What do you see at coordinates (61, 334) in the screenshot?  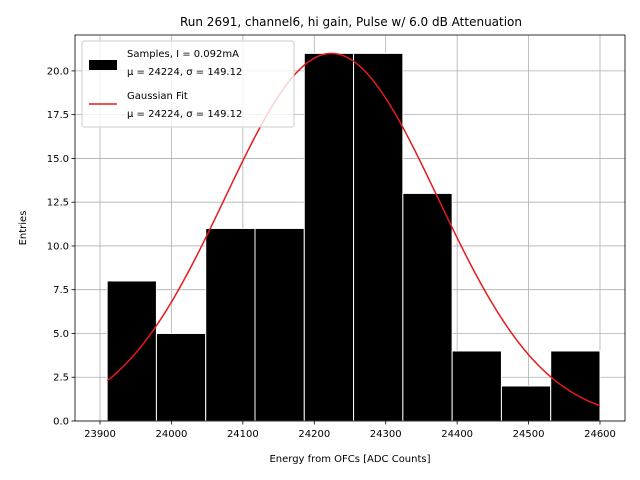 I see `y-tick-label: 5.0` at bounding box center [61, 334].